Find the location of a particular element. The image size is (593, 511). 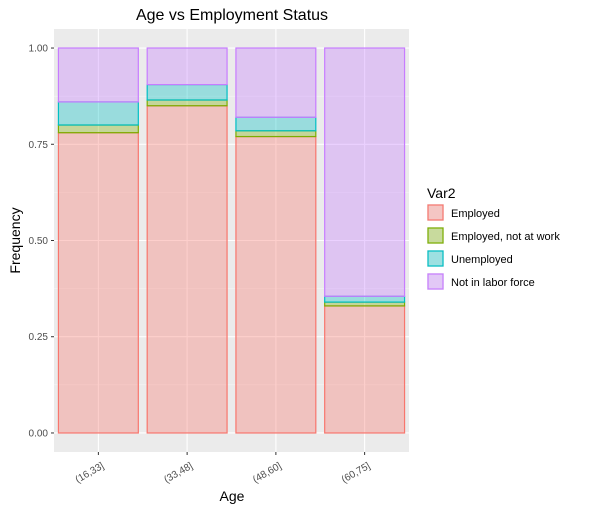

legend-label: Unemployed is located at coordinates (482, 260).